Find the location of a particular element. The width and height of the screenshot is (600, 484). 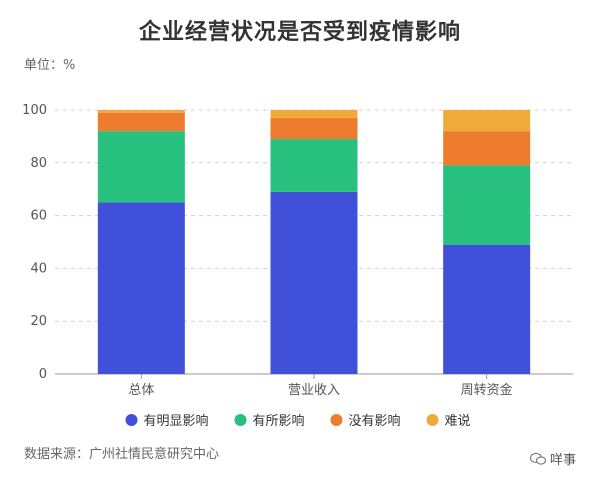

y-tick-label: 80 is located at coordinates (38, 163).